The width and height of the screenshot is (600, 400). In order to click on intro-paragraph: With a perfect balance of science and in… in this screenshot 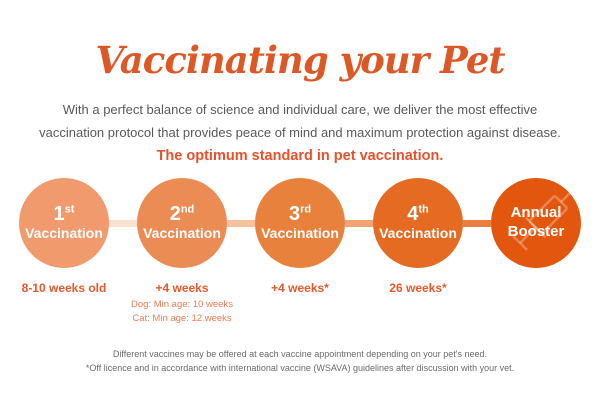, I will do `click(300, 122)`.